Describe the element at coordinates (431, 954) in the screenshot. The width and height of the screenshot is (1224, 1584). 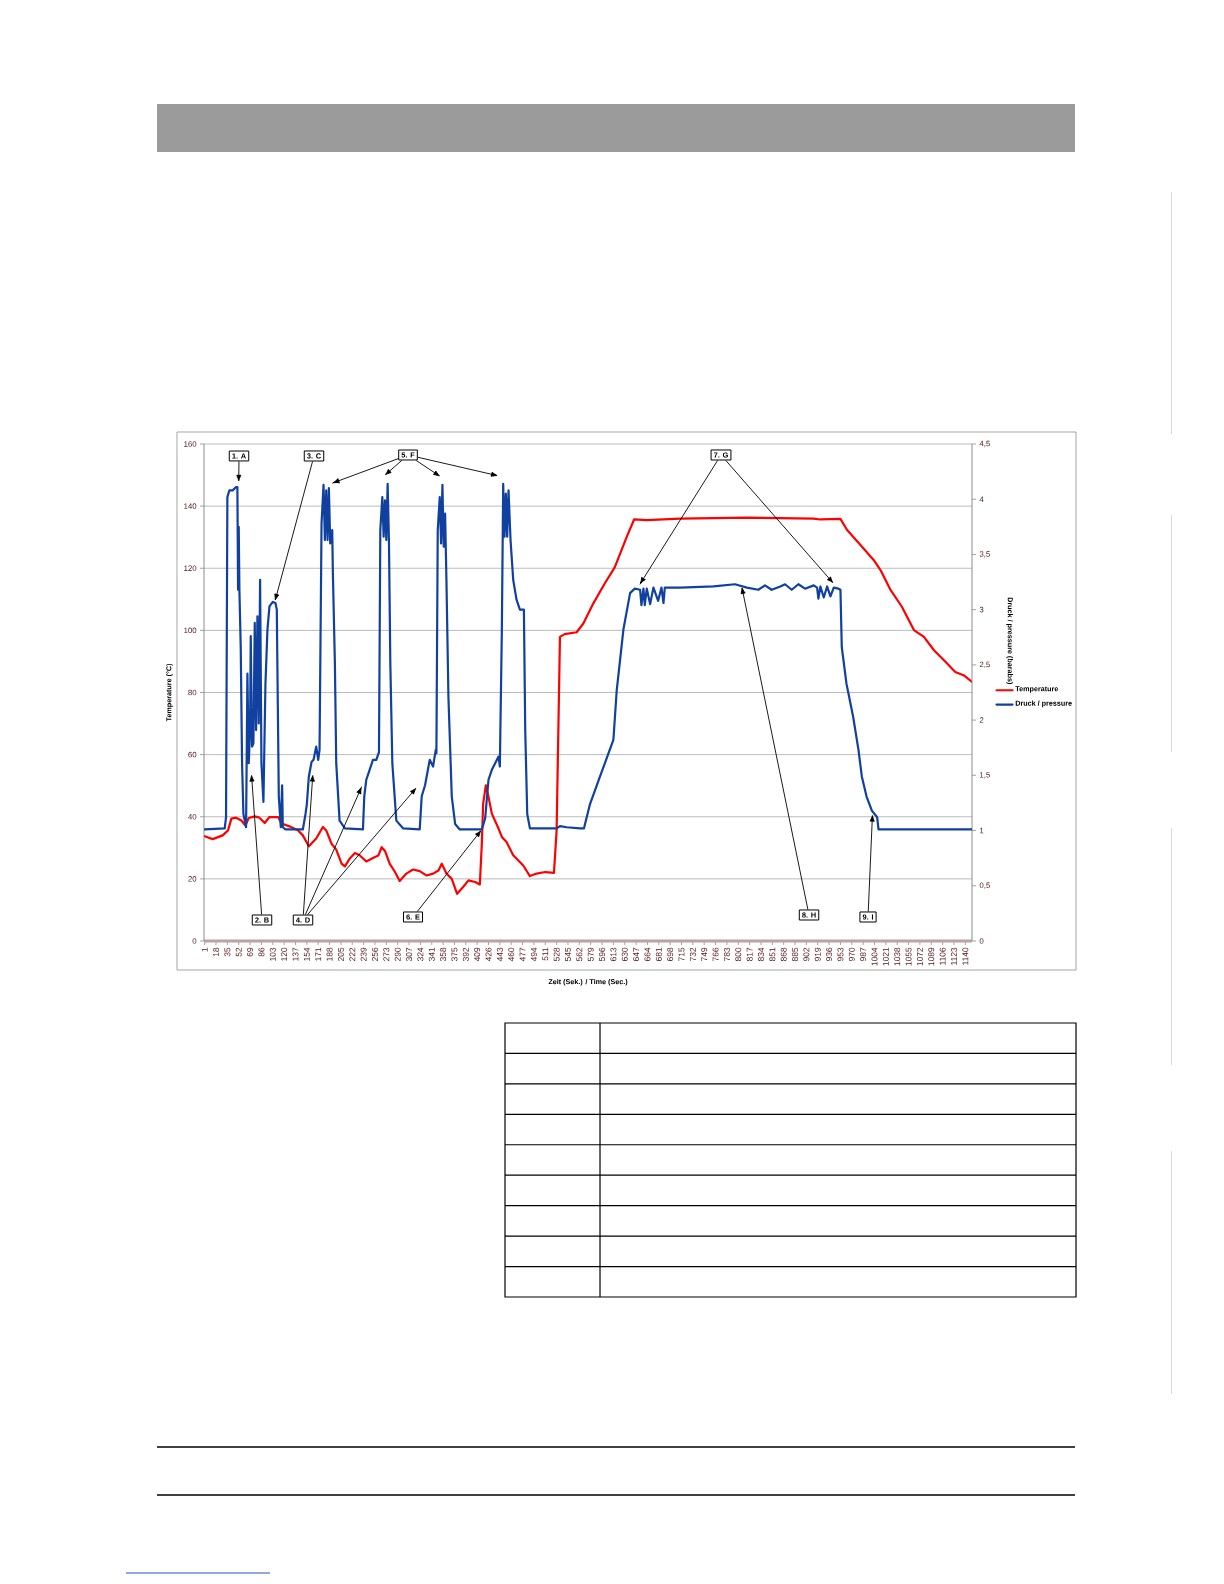
I see `x-tick-label: 341` at that location.